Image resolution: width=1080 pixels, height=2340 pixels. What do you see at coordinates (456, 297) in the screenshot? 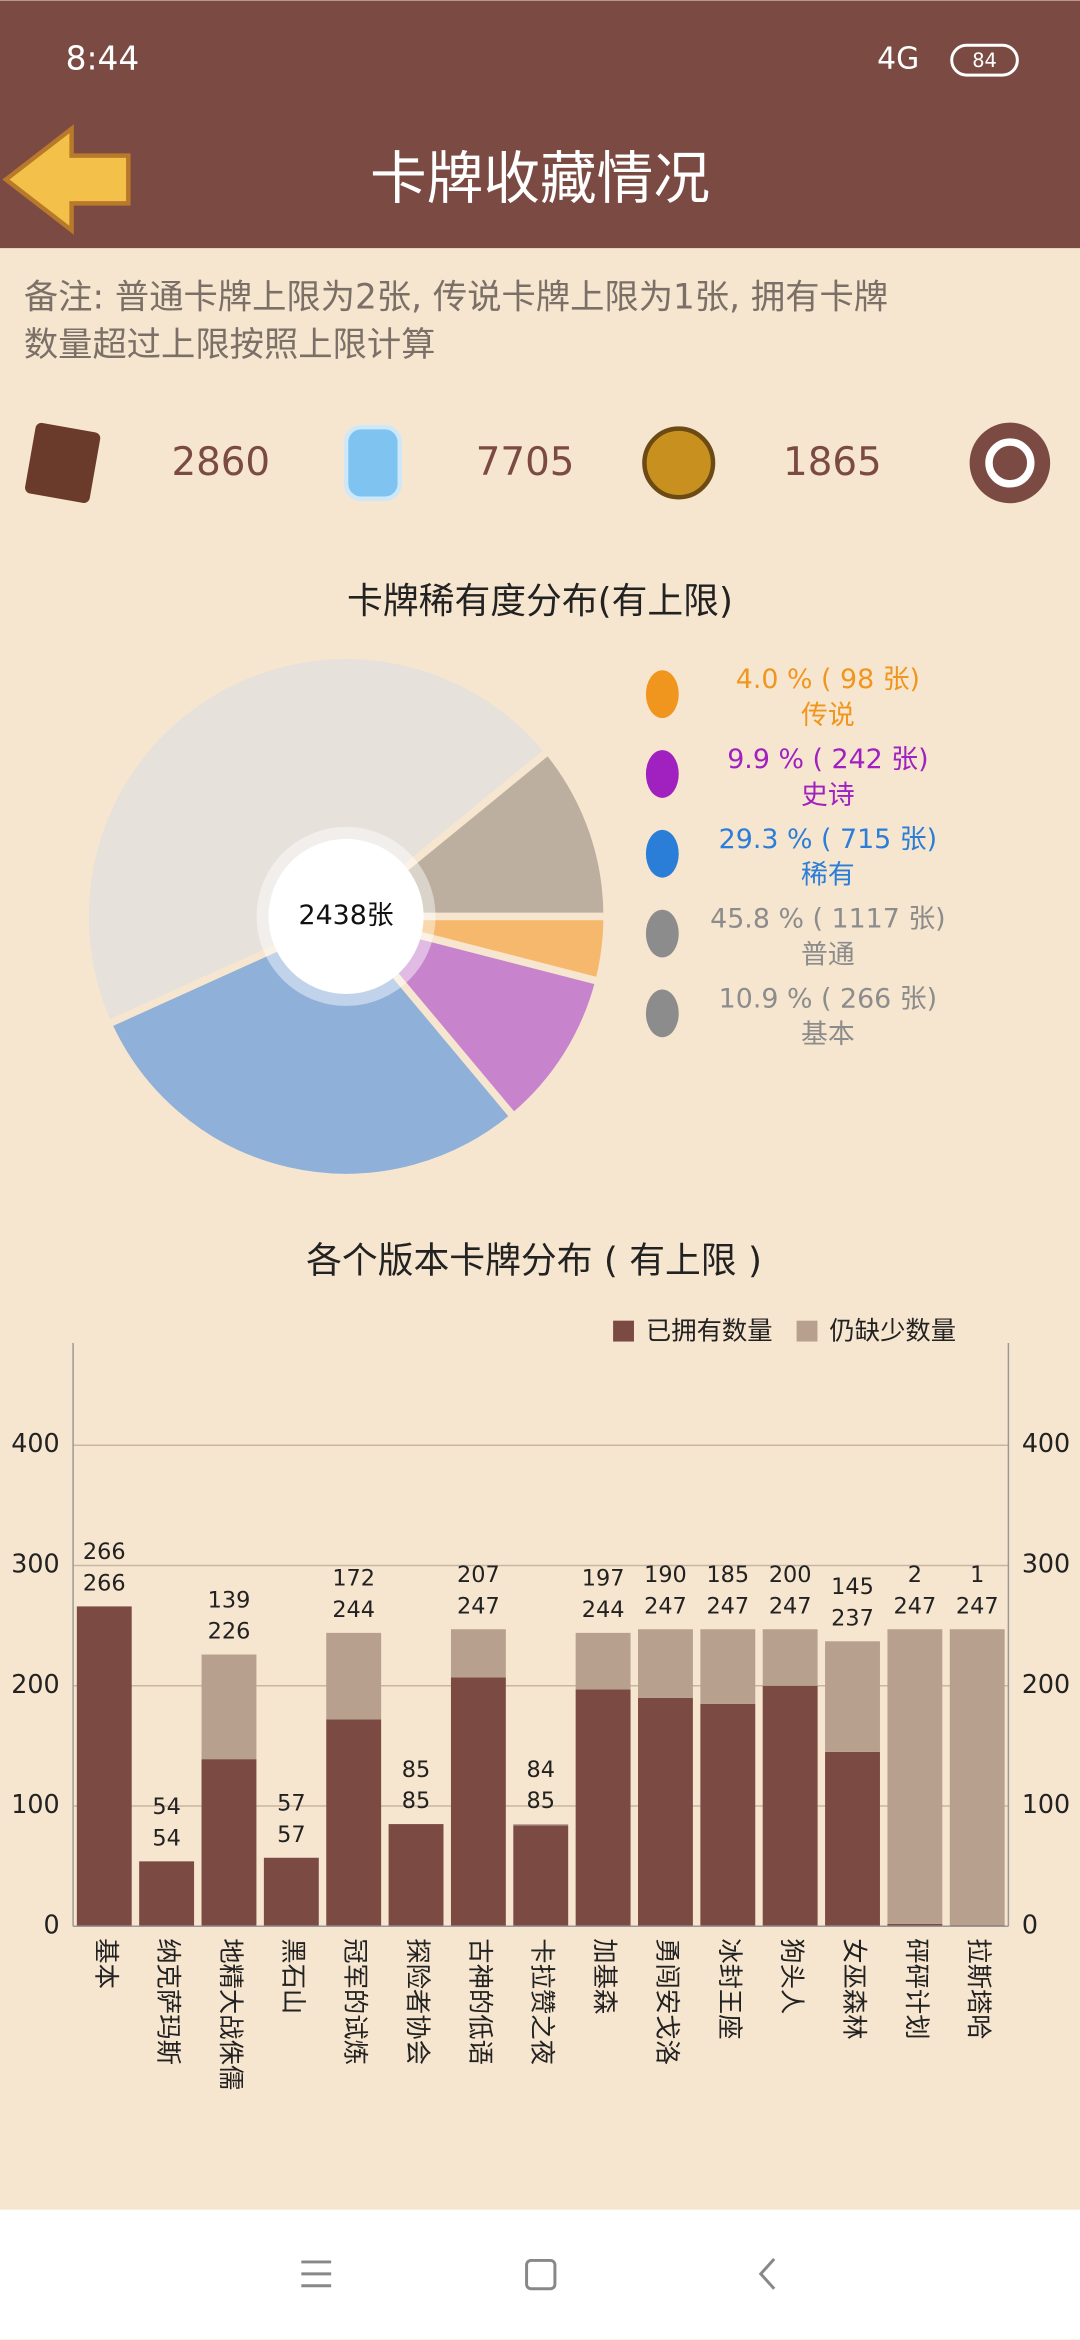
I see `note-line: 备注: 普通卡牌上限为2张, 传说卡牌上限为1张, 拥有卡牌` at bounding box center [456, 297].